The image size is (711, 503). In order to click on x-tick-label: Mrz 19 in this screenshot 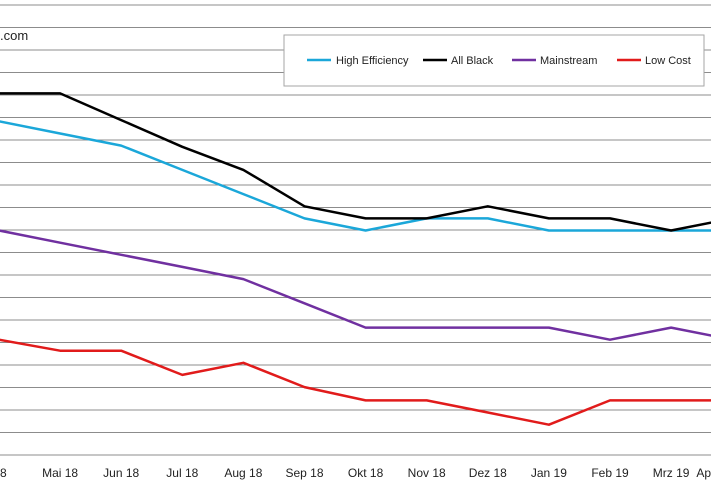, I will do `click(671, 473)`.